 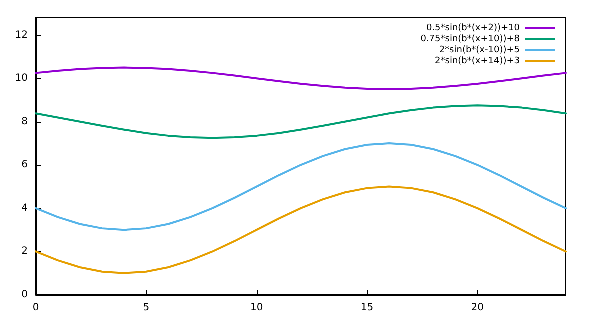 I want to click on legend-label: 2*sin(b*(x+14))+3, so click(x=477, y=61).